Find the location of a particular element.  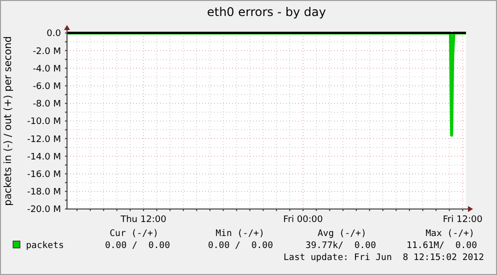

y-axis-title: packets in (-) / out (+) per second is located at coordinates (8, 121).